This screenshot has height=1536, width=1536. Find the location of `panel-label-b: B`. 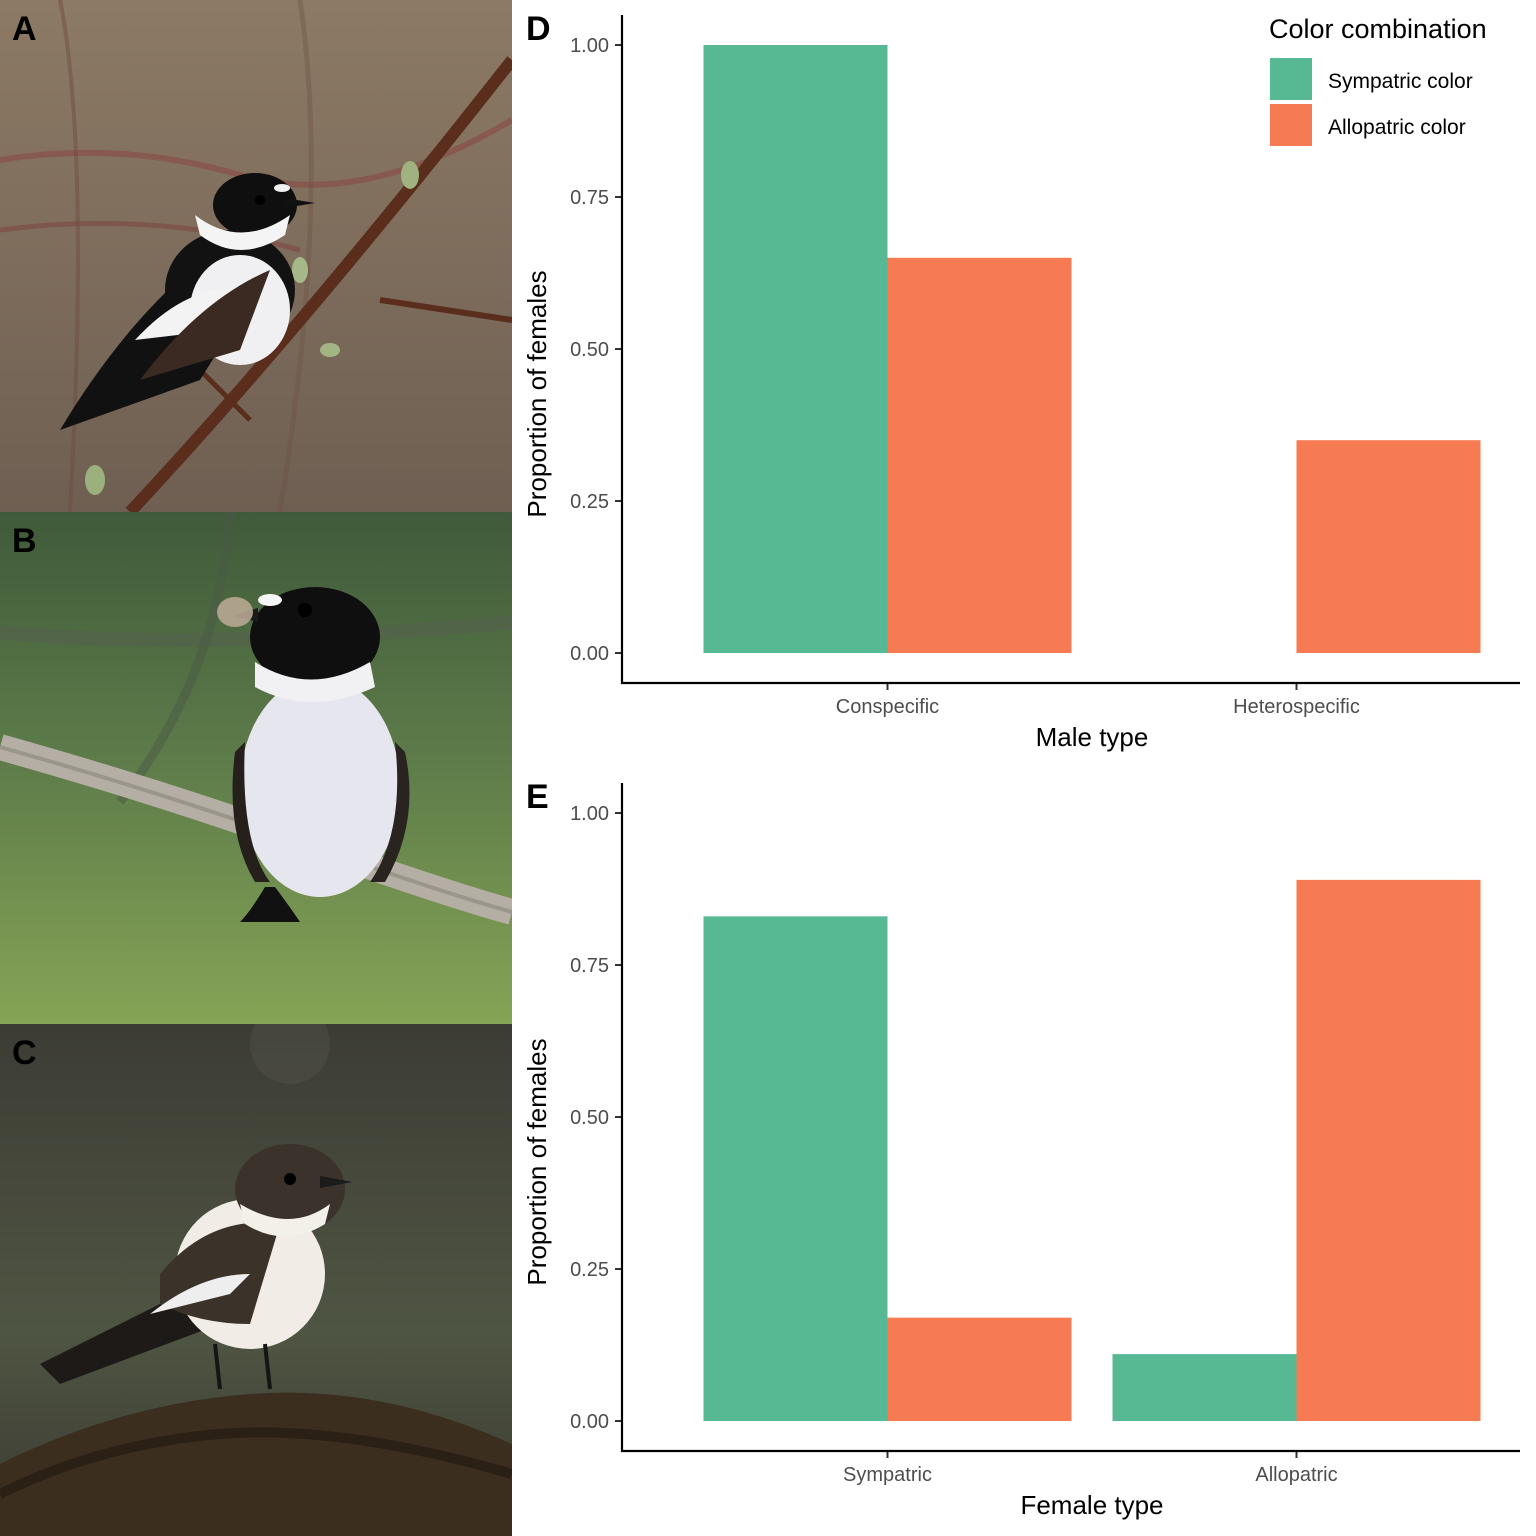

panel-label-b: B is located at coordinates (24, 541).